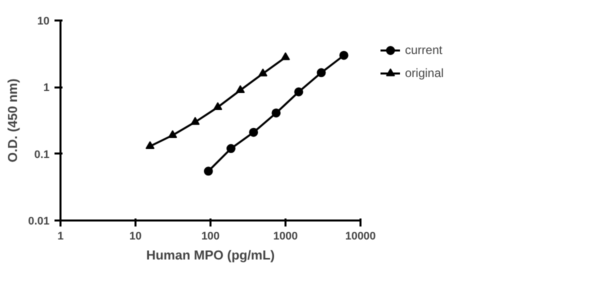 The height and width of the screenshot is (286, 600). What do you see at coordinates (285, 236) in the screenshot?
I see `x-tick-label: 1000` at bounding box center [285, 236].